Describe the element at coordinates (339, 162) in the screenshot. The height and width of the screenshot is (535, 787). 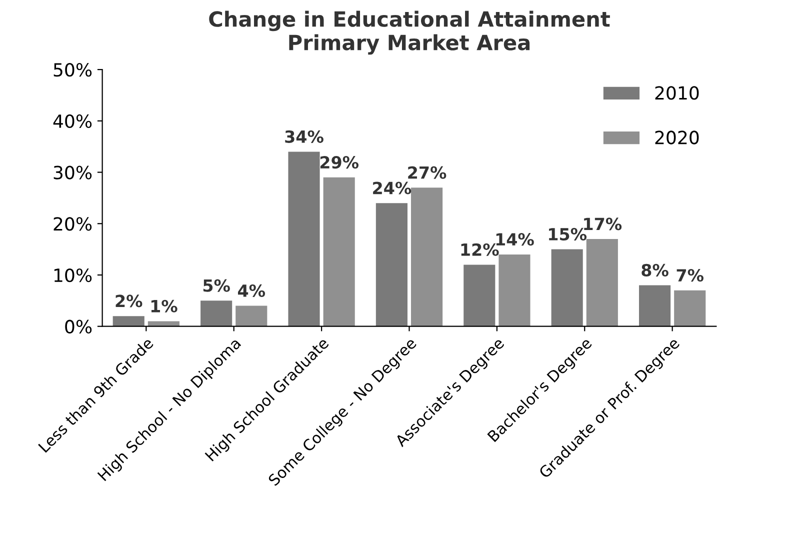
I see `data-label: 29%` at that location.